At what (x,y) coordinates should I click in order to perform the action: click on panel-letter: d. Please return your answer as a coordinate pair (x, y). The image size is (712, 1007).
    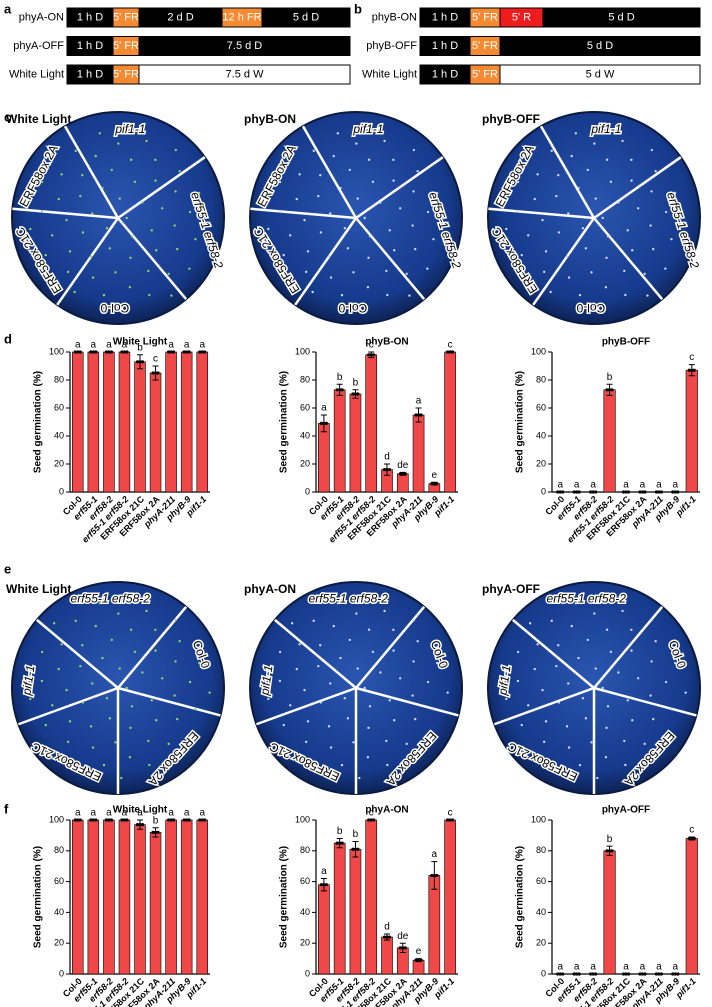
    Looking at the image, I should click on (8, 338).